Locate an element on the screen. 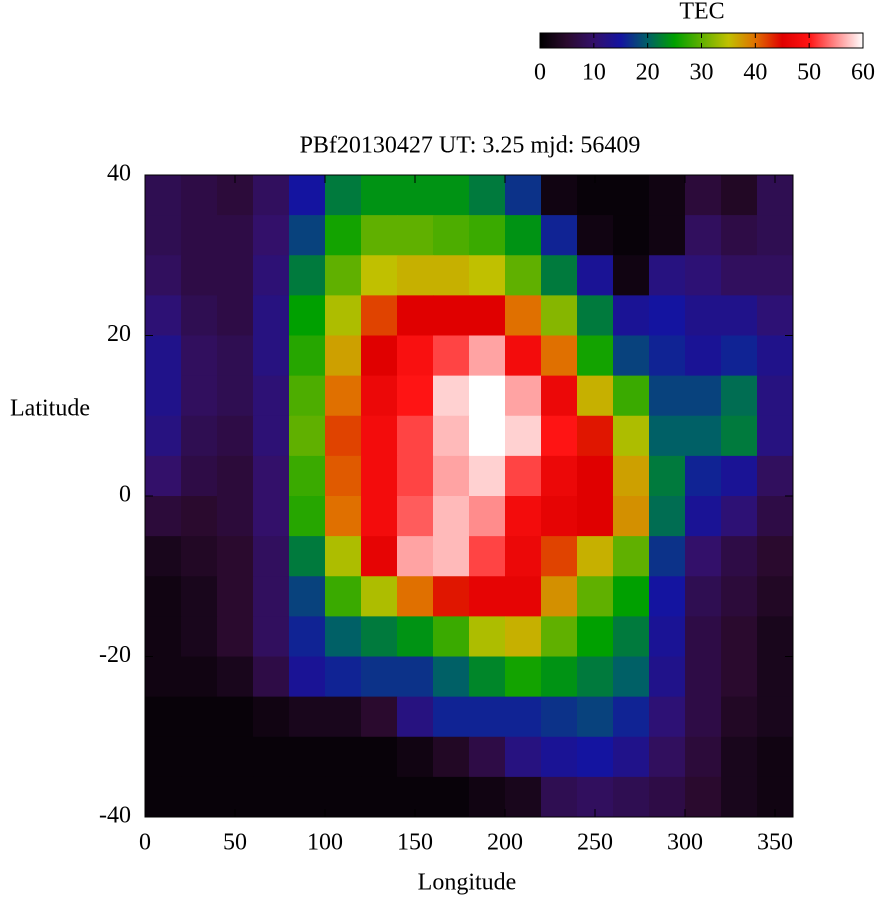  y-axis-label: Latitude is located at coordinates (50, 409).